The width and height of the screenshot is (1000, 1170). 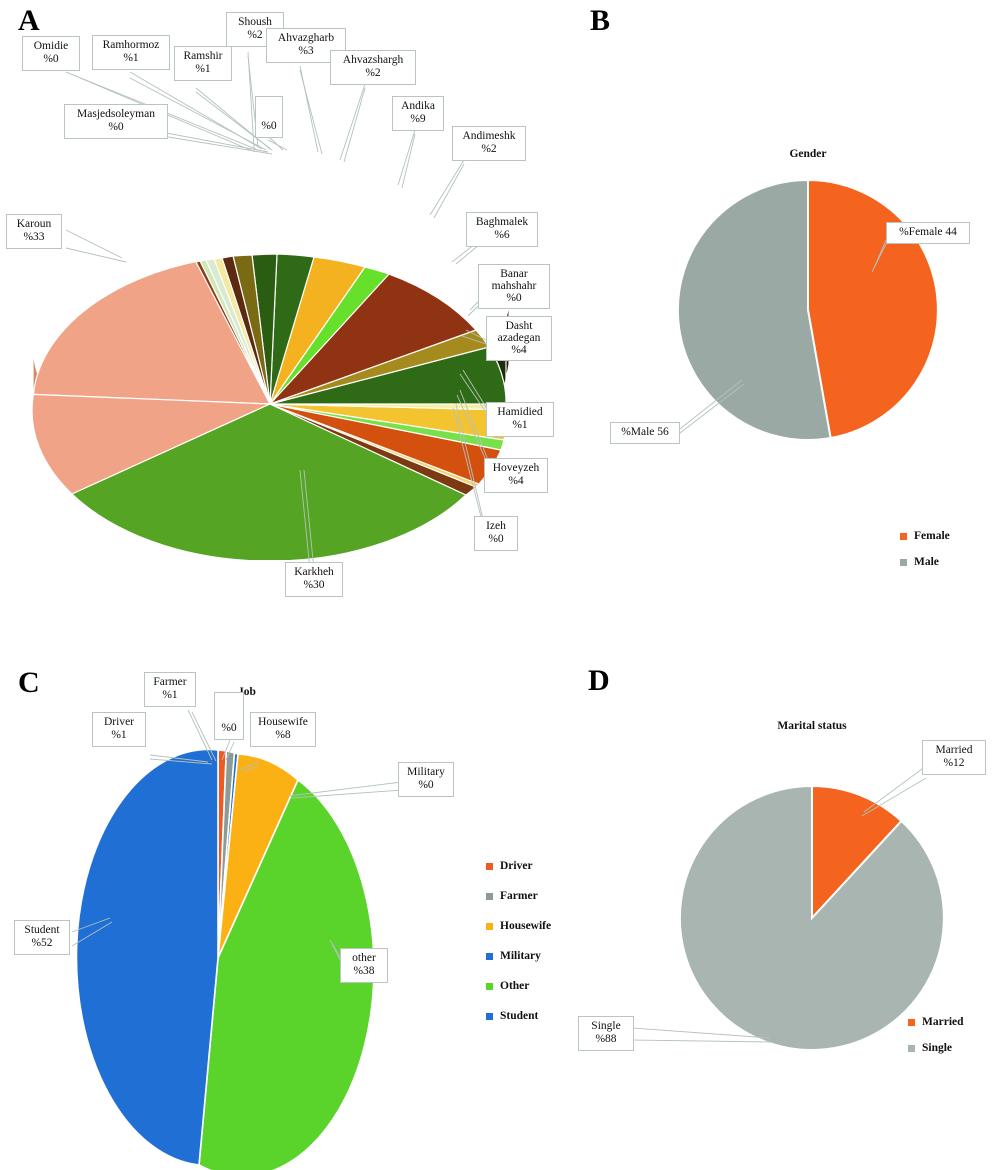 What do you see at coordinates (203, 68) in the screenshot?
I see `label-ramshir-pct: %1` at bounding box center [203, 68].